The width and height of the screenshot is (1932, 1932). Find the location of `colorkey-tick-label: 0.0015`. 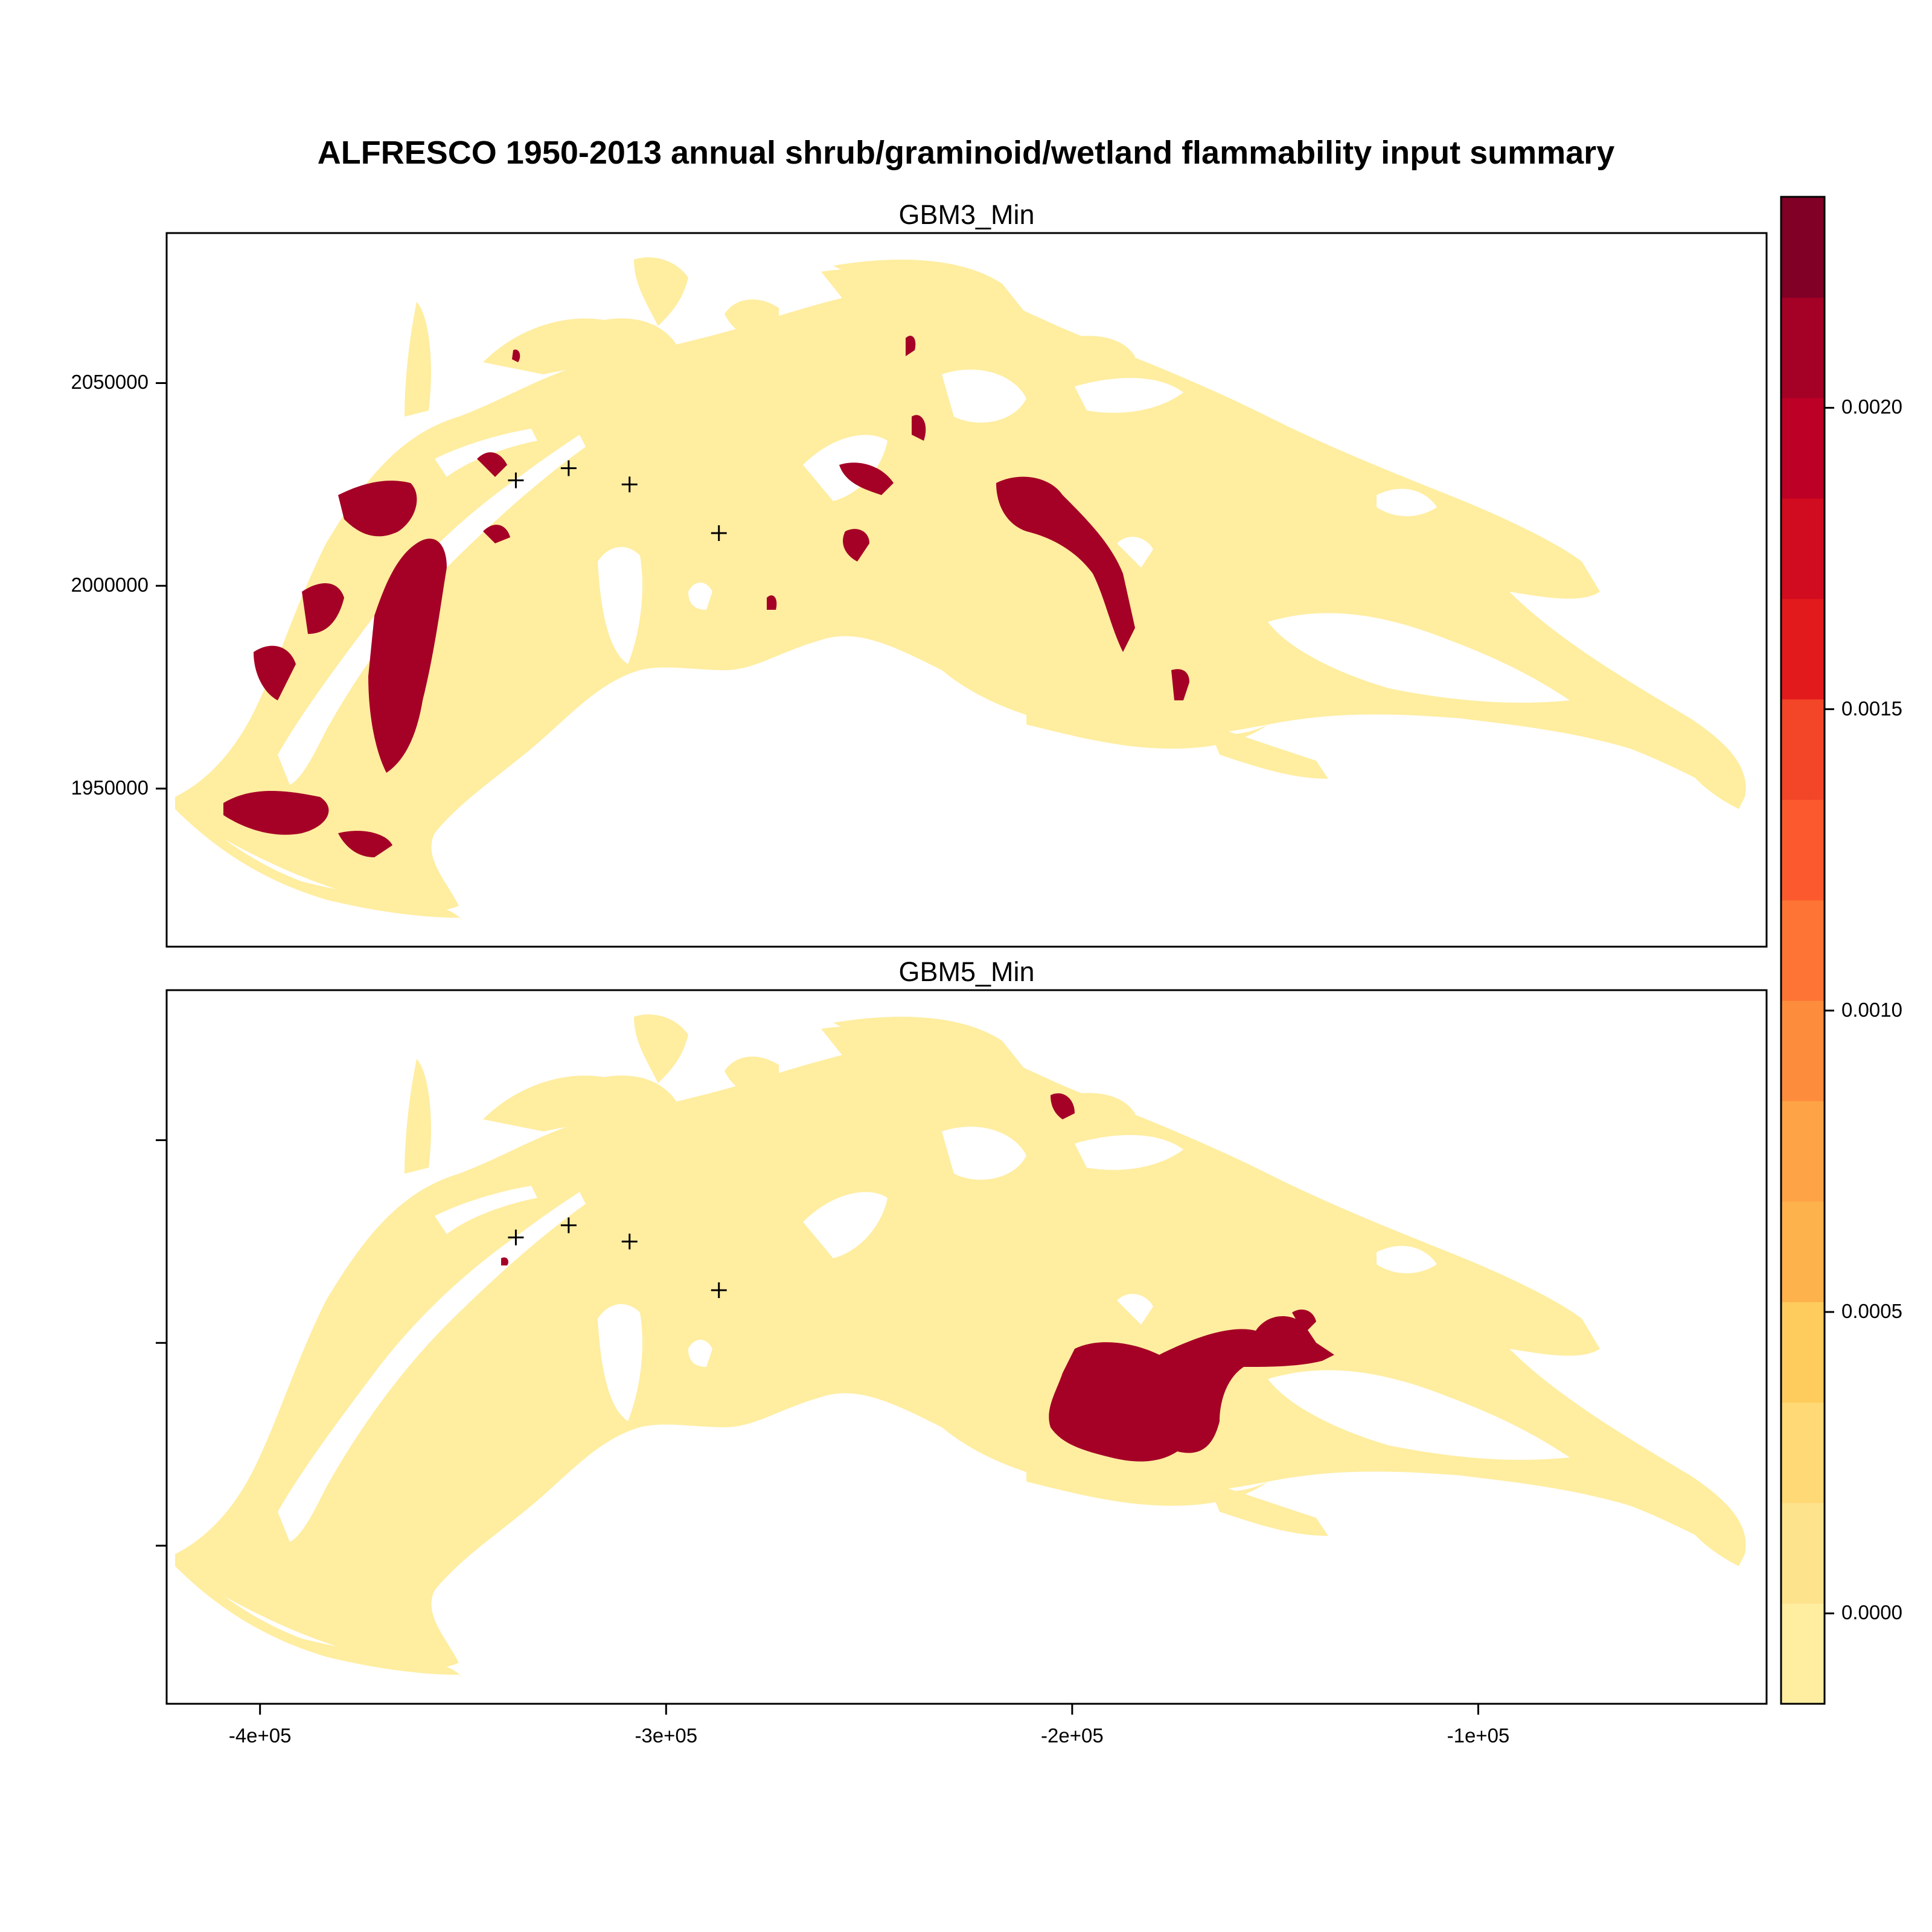

colorkey-tick-label: 0.0015 is located at coordinates (1872, 708).